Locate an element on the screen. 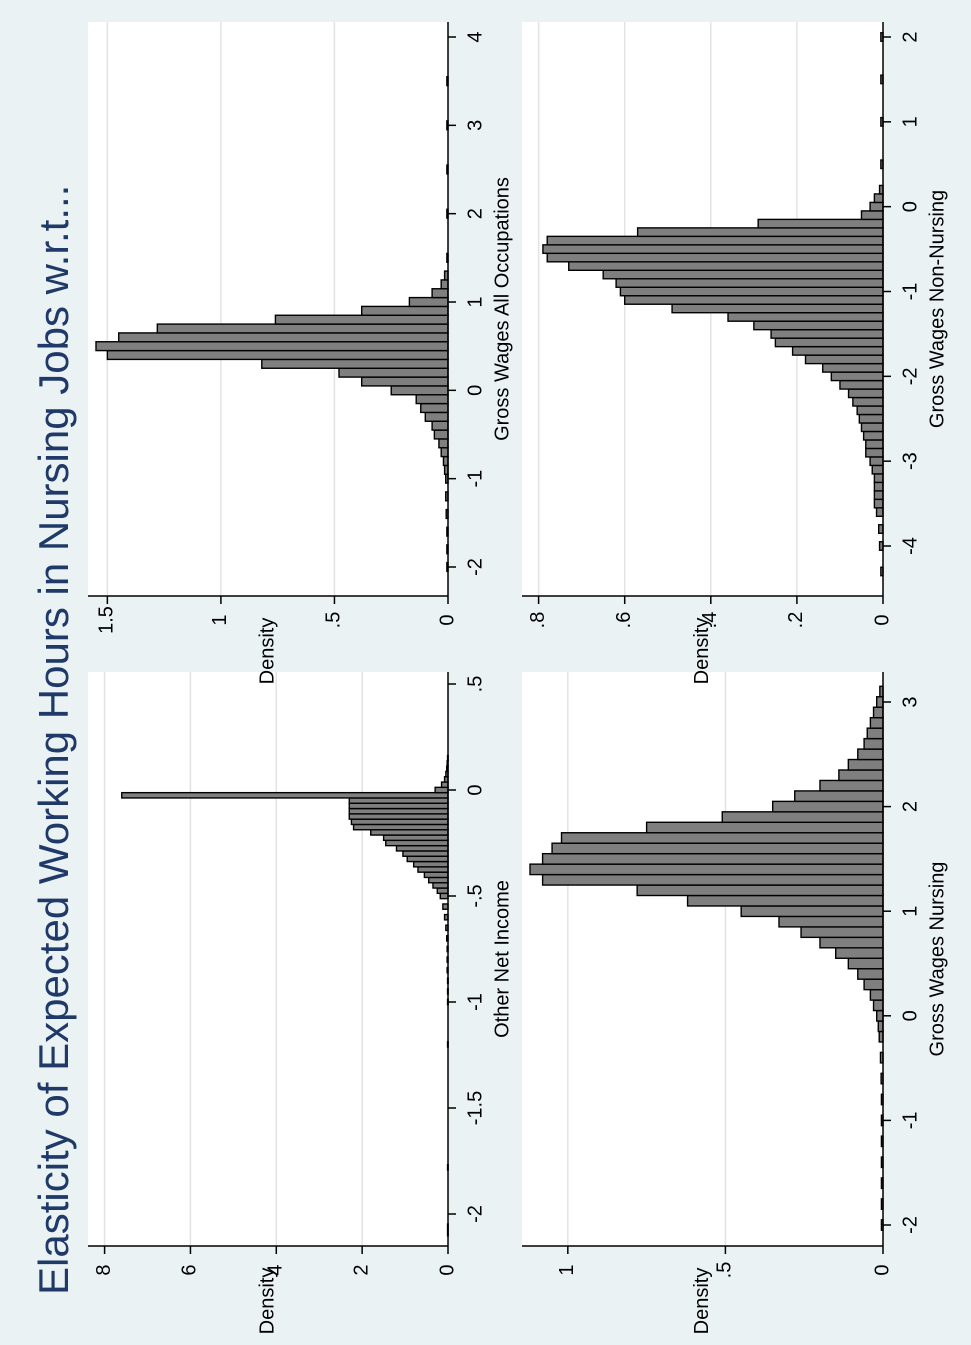 This screenshot has width=971, height=1345. y-tick-label: 6 is located at coordinates (190, 1269).